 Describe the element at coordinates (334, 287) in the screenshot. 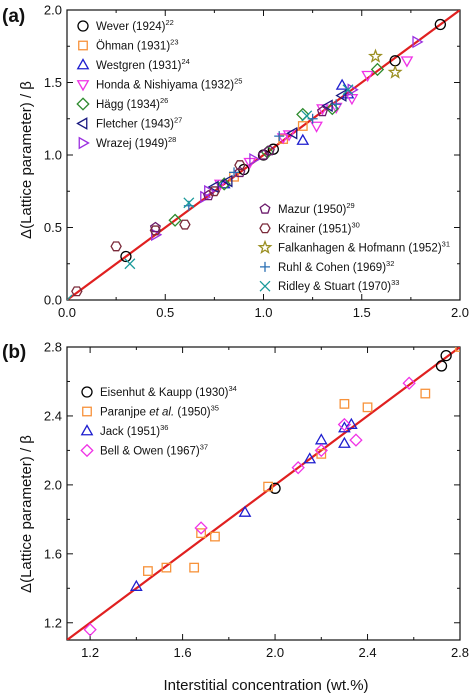

I see `legend-label-name: Ridley & Stuart (1970)` at that location.